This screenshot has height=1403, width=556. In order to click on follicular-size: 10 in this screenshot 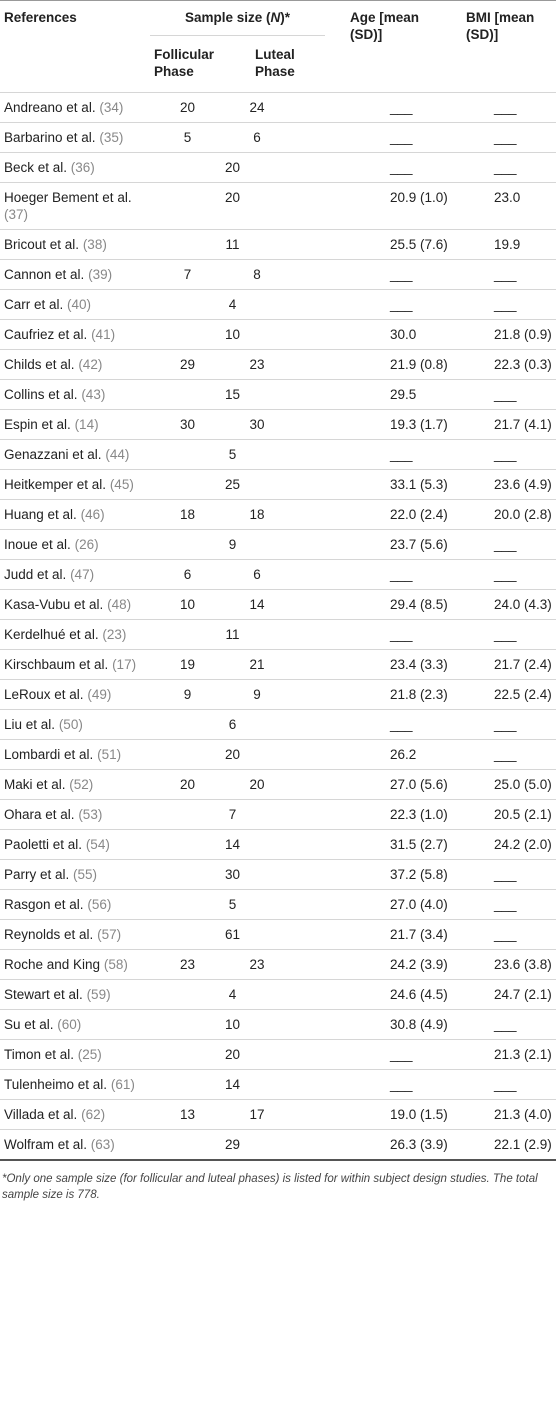, I will do `click(187, 604)`.